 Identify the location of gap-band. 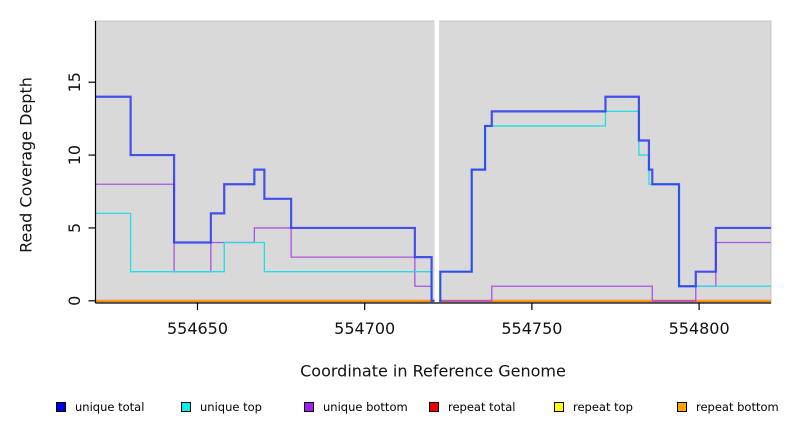
(437, 161).